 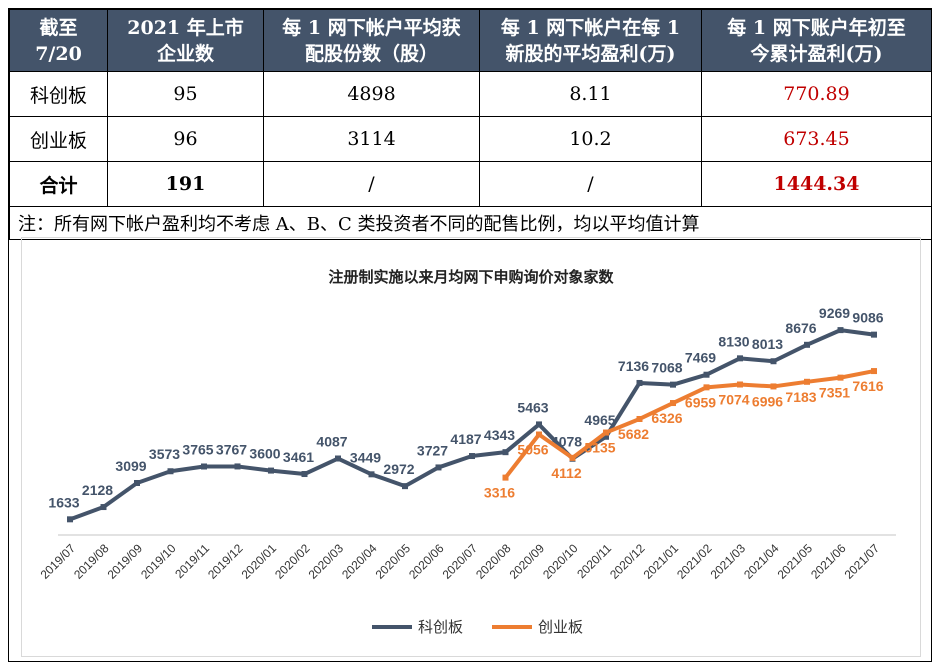 I want to click on x-tick-label: 2021/05, so click(x=795, y=561).